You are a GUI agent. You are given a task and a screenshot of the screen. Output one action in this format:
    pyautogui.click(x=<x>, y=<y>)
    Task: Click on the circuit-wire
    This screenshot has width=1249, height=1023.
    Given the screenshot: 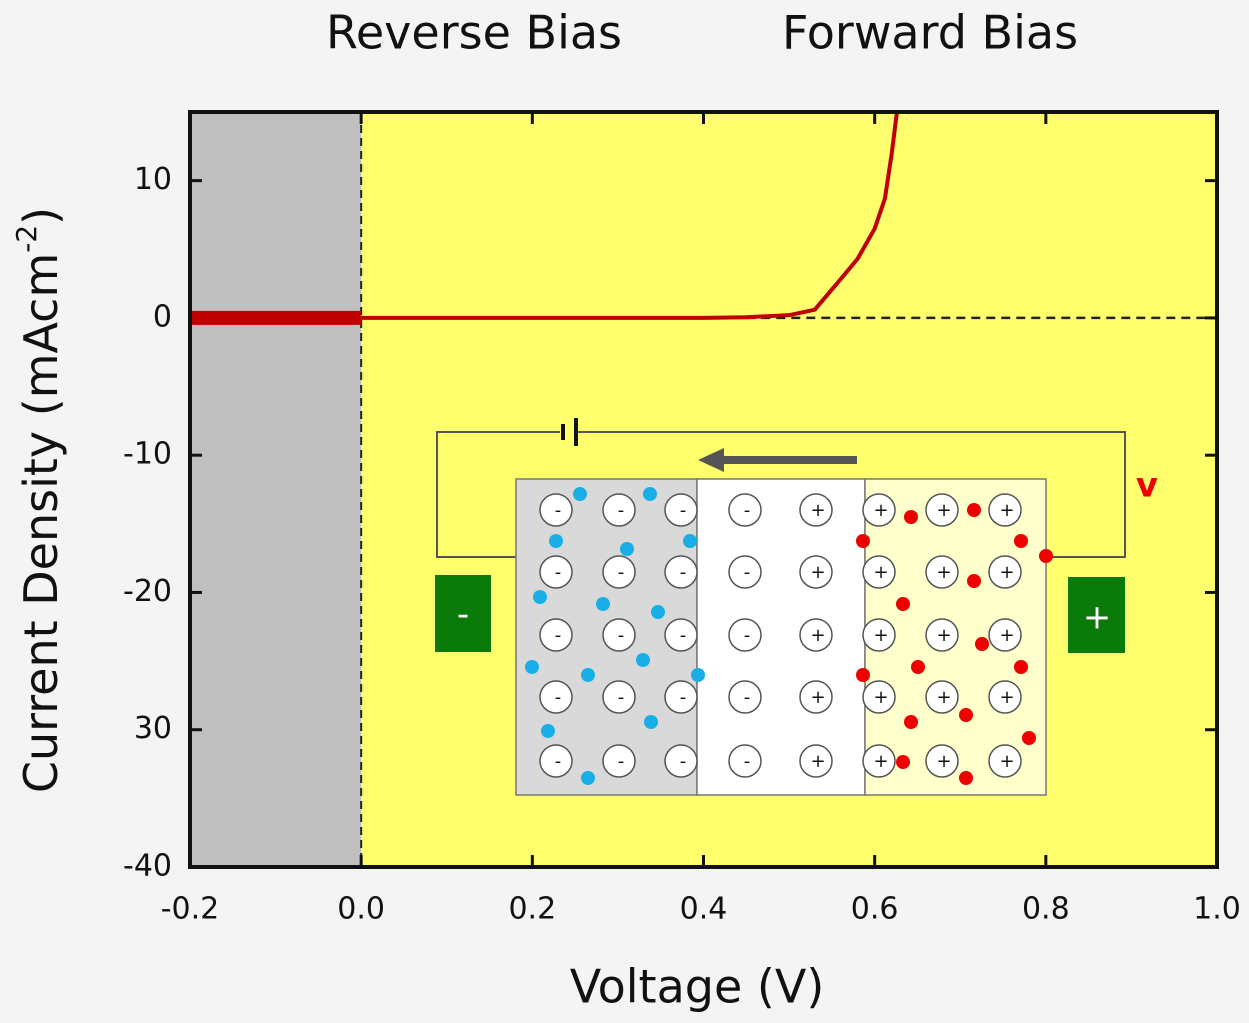 What is the action you would take?
    pyautogui.click(x=781, y=494)
    